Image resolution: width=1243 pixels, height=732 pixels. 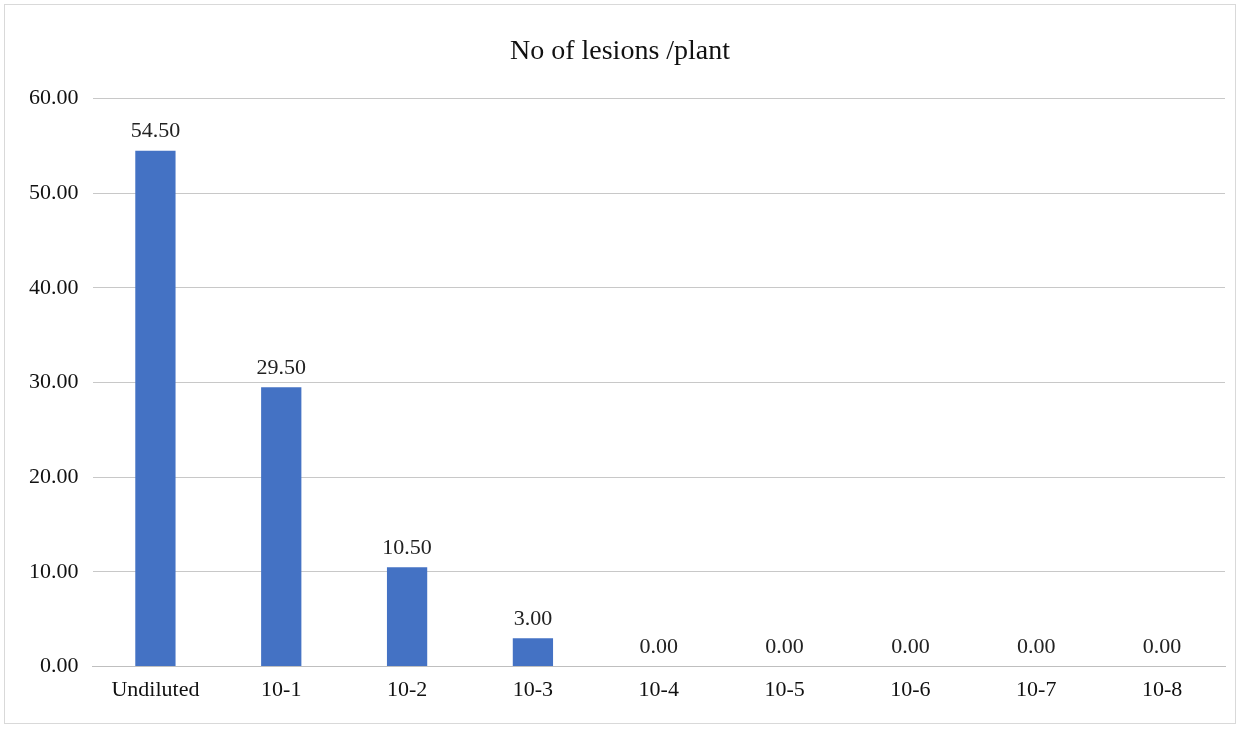 I want to click on x-tick-label: 10-4, so click(x=658, y=688).